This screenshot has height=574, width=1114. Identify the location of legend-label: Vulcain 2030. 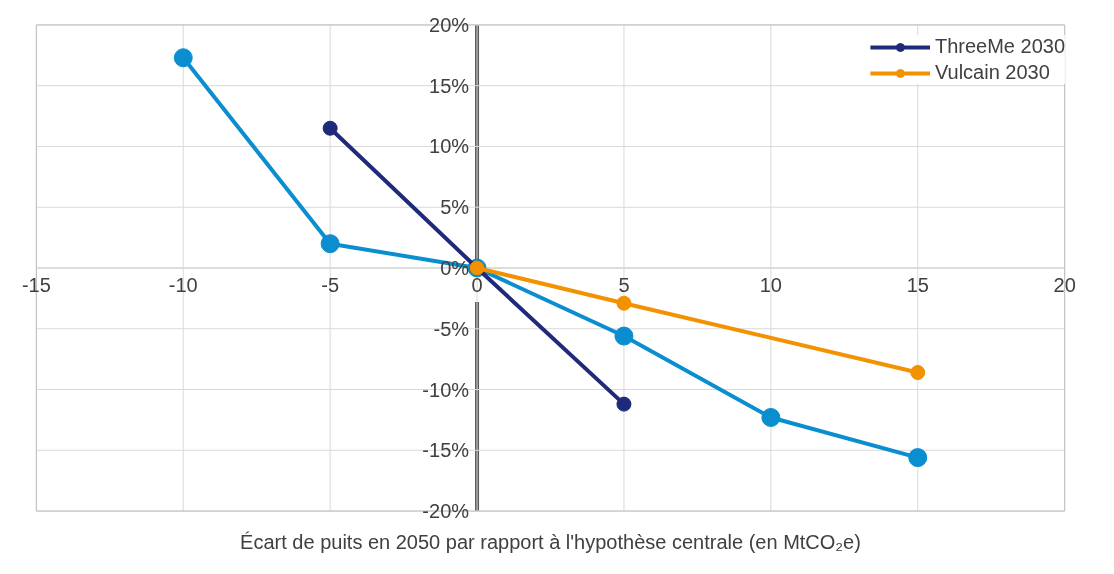
(992, 72).